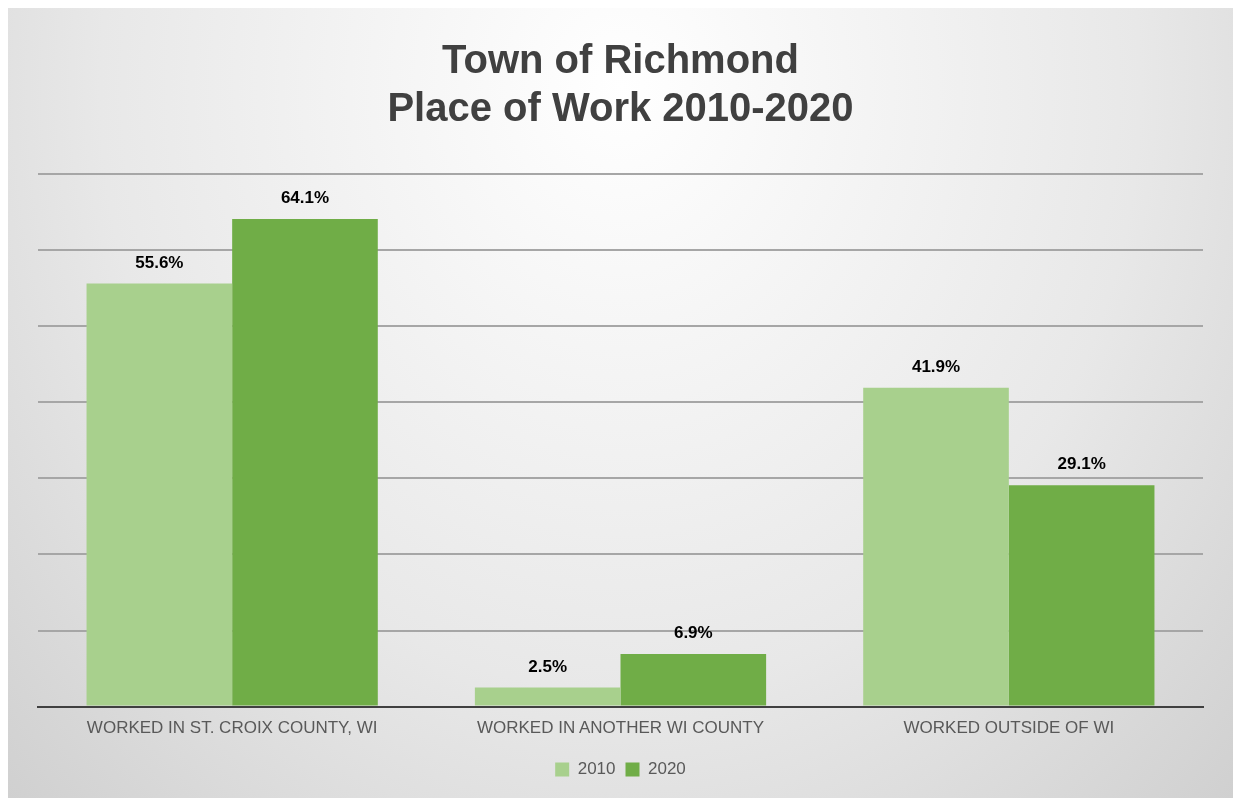  What do you see at coordinates (232, 728) in the screenshot?
I see `x-tick-label: WORKED IN ST. CROIX COUNTY, WI` at bounding box center [232, 728].